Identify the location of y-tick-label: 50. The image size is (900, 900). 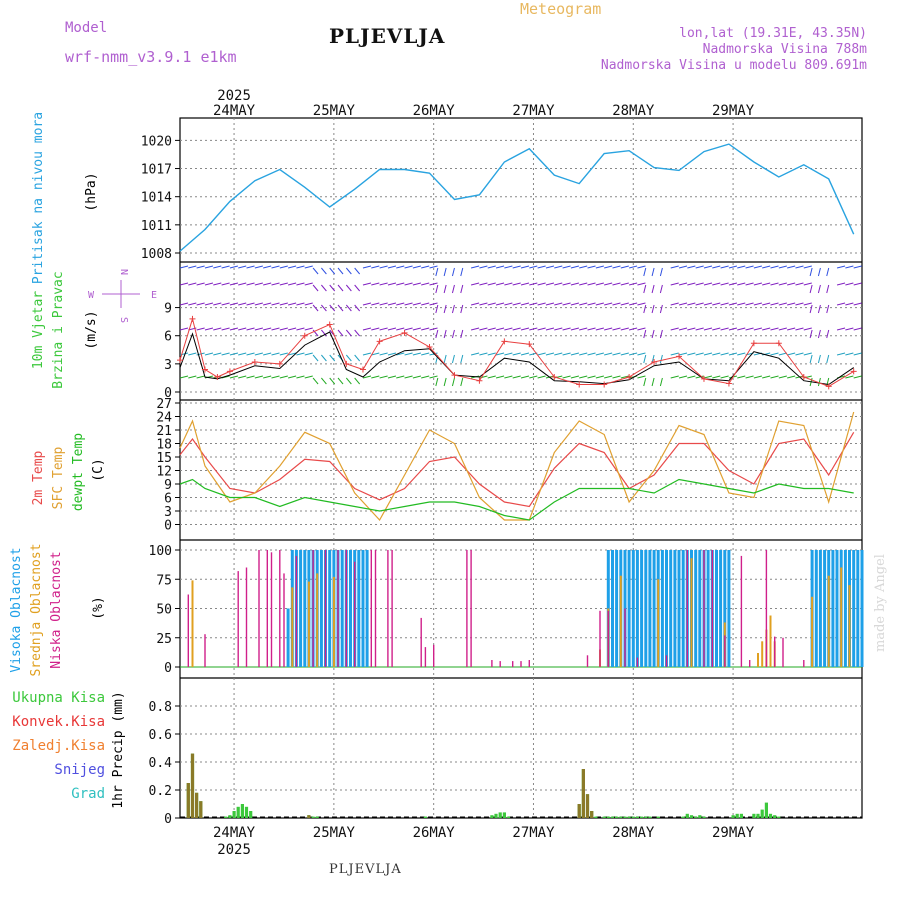
(164, 610).